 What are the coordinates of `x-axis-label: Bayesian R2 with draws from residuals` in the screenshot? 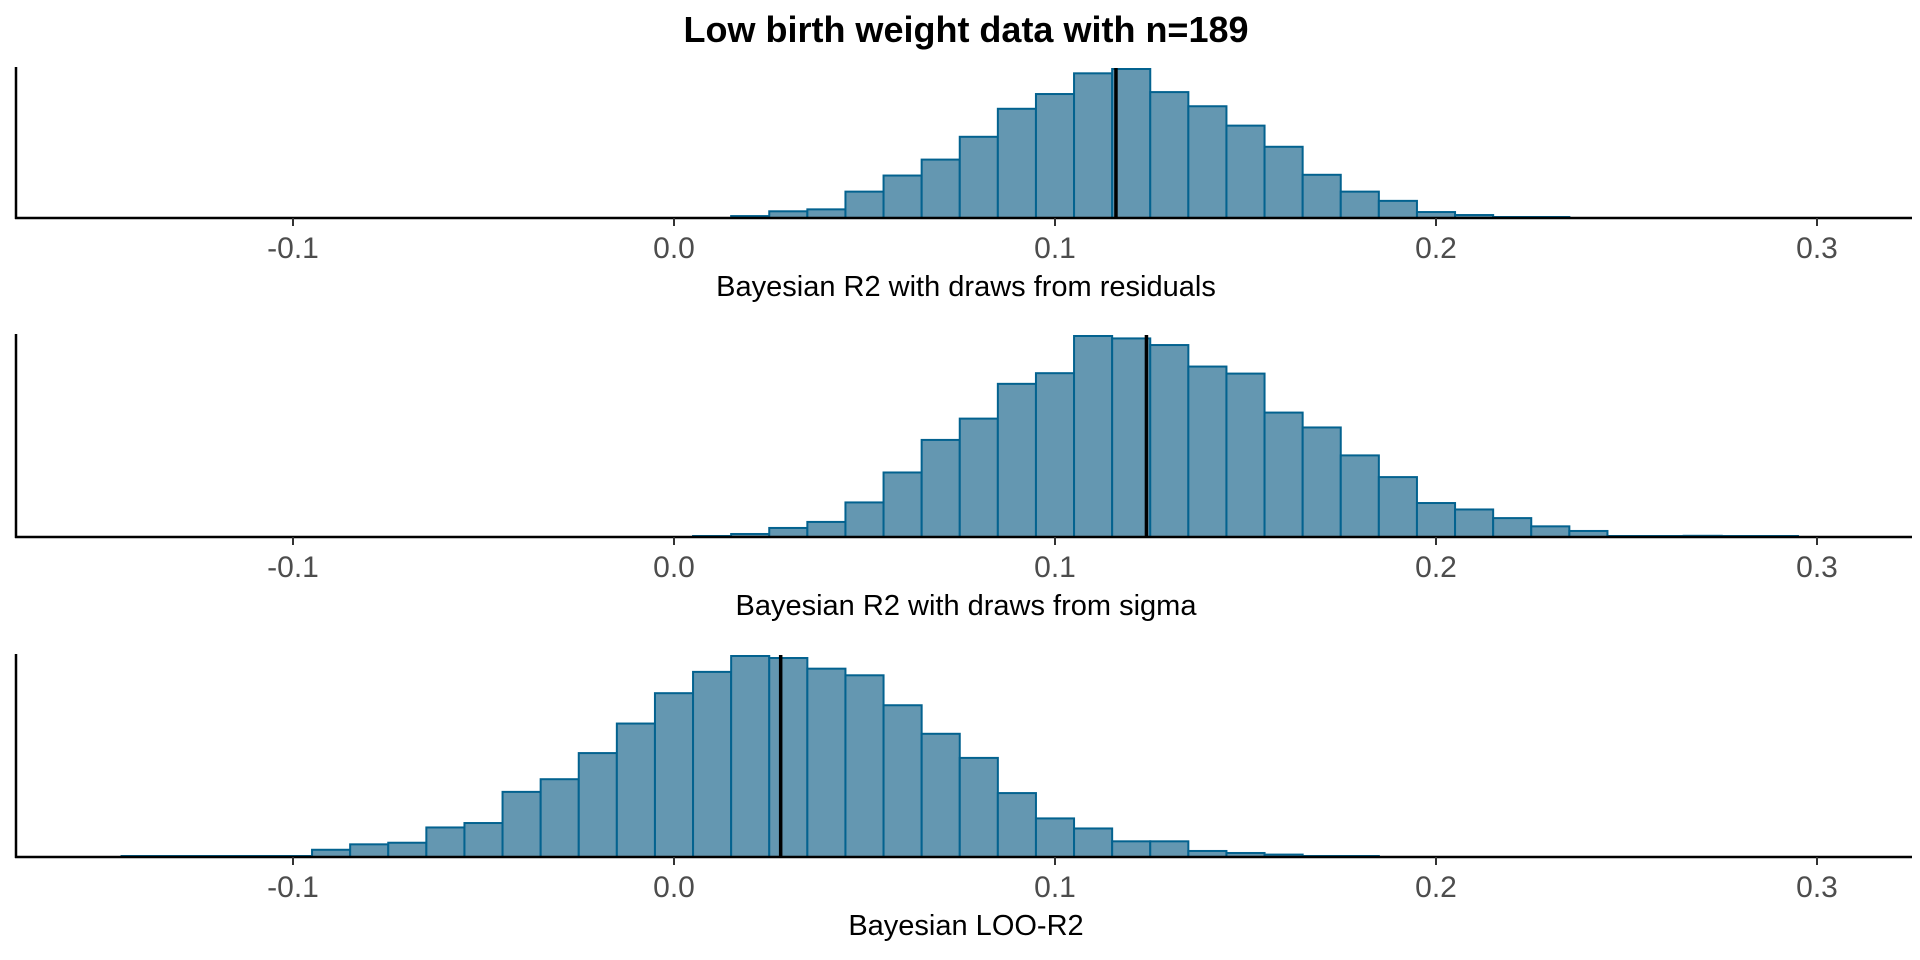 It's located at (966, 287).